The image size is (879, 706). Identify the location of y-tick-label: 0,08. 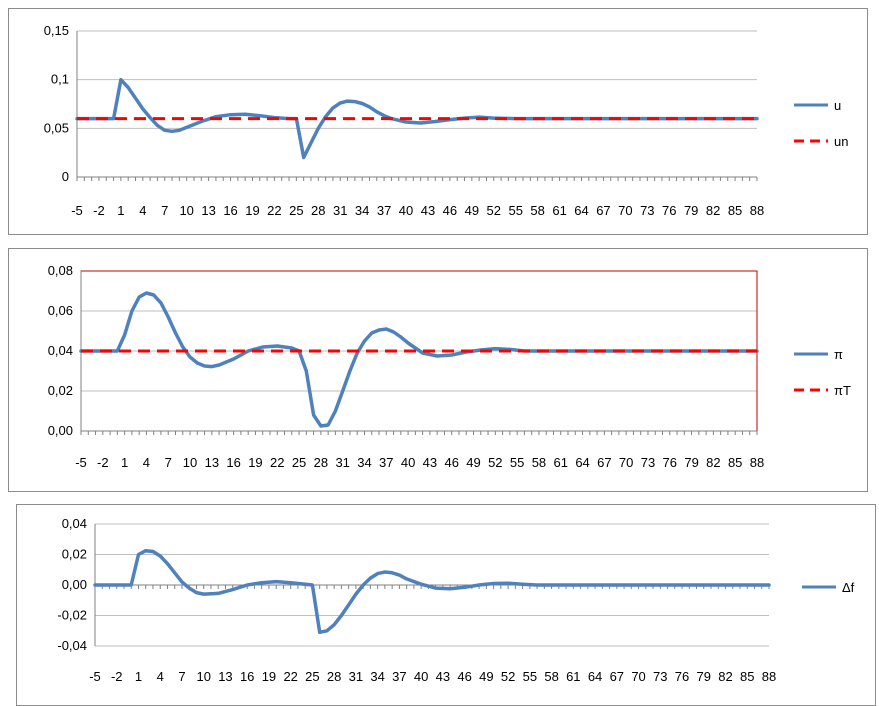
(60, 270).